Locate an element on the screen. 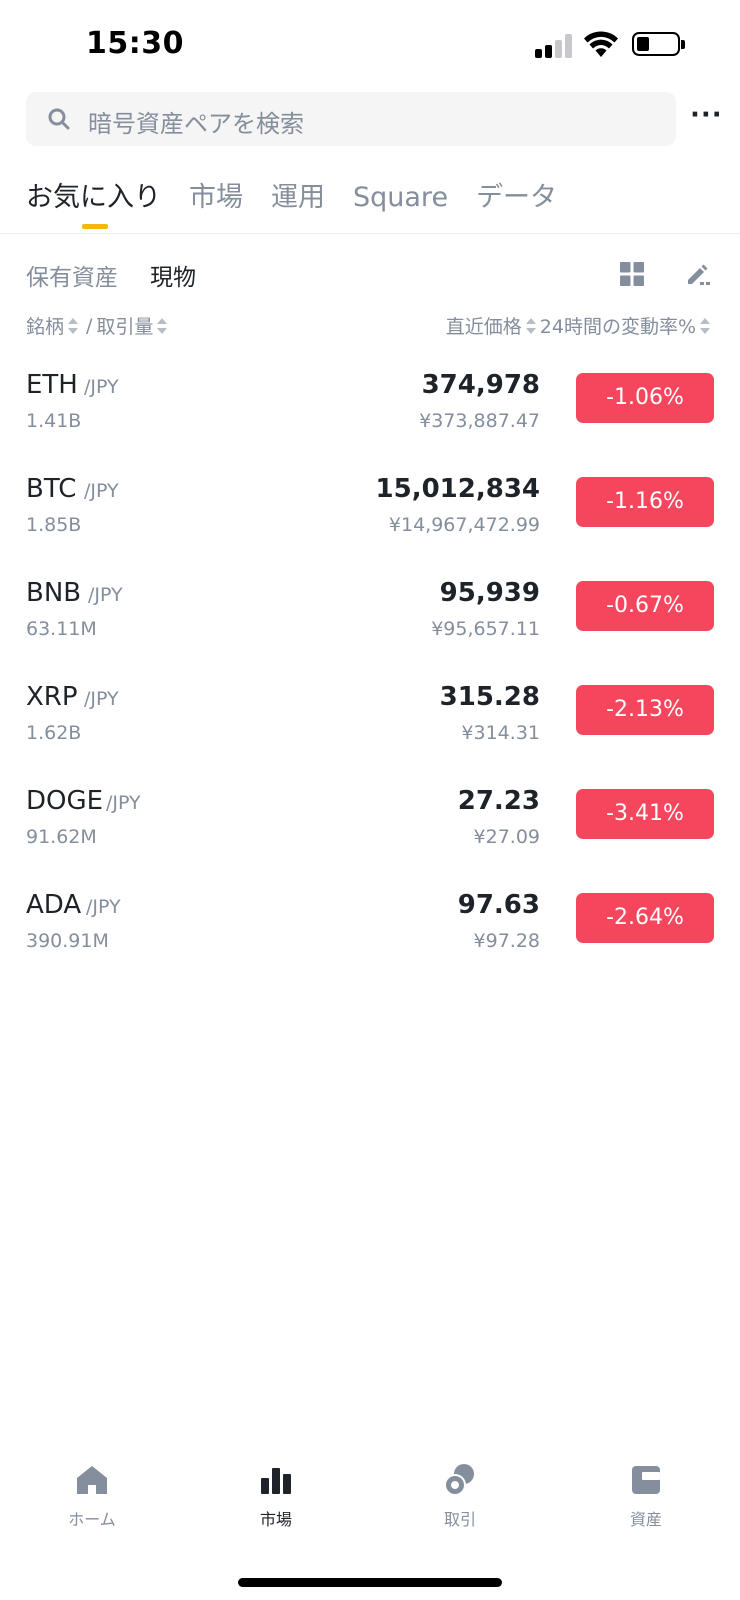 This screenshot has width=740, height=1600. nav-trade: 取引 is located at coordinates (460, 1496).